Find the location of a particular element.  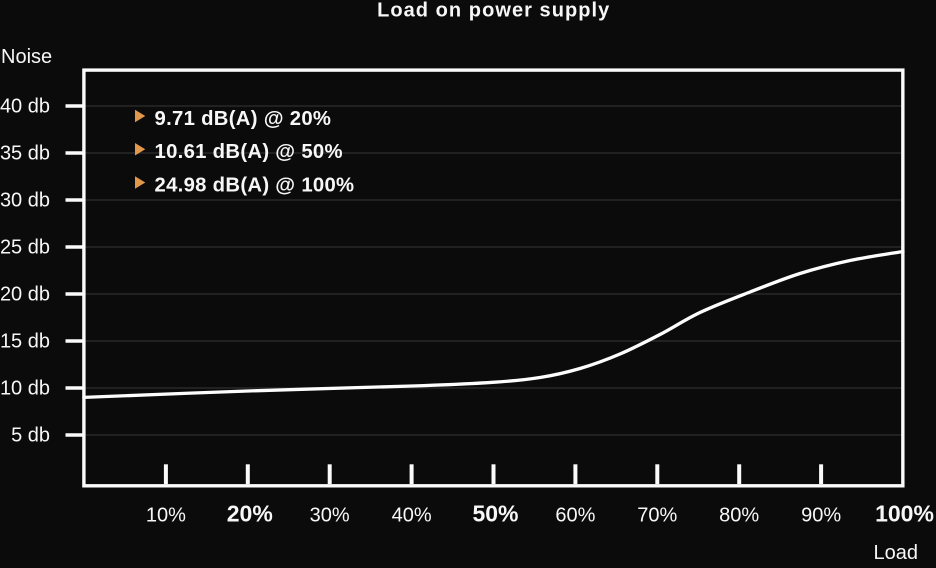

svg-text: 20% is located at coordinates (250, 514).